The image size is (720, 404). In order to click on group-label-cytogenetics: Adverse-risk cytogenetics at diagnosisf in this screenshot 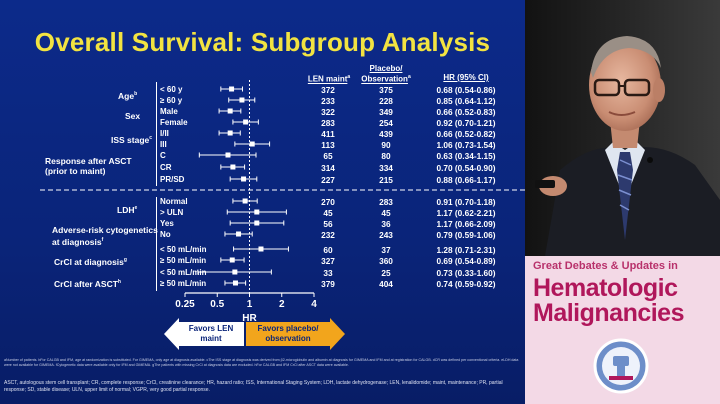, I will do `click(105, 236)`.